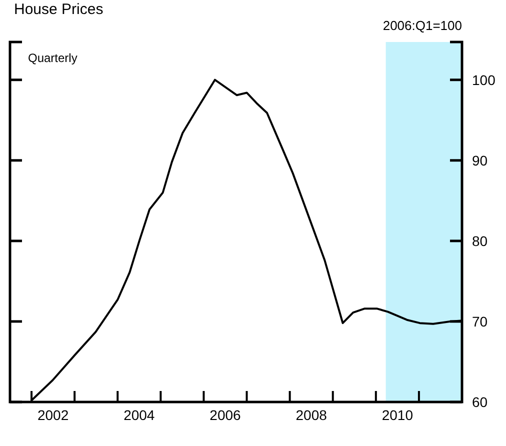 This screenshot has height=446, width=506. I want to click on y-tick-label: 70, so click(480, 321).